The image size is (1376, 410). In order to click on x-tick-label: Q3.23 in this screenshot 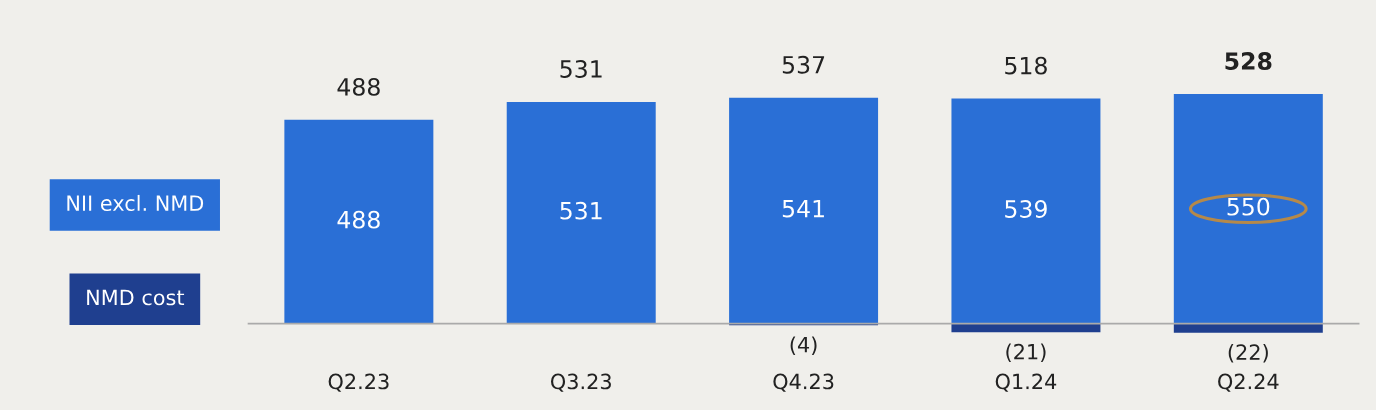, I will do `click(581, 382)`.